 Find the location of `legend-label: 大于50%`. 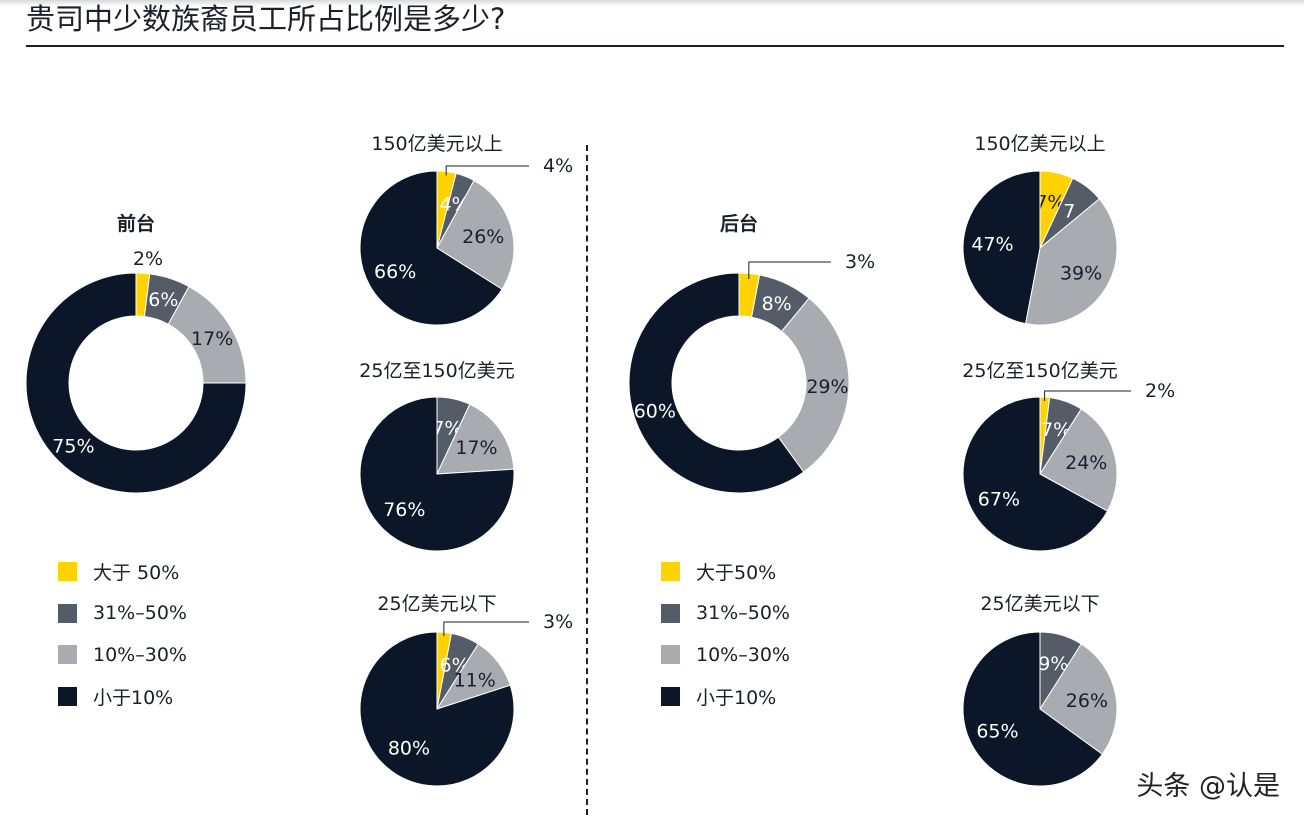

legend-label: 大于50% is located at coordinates (736, 573).